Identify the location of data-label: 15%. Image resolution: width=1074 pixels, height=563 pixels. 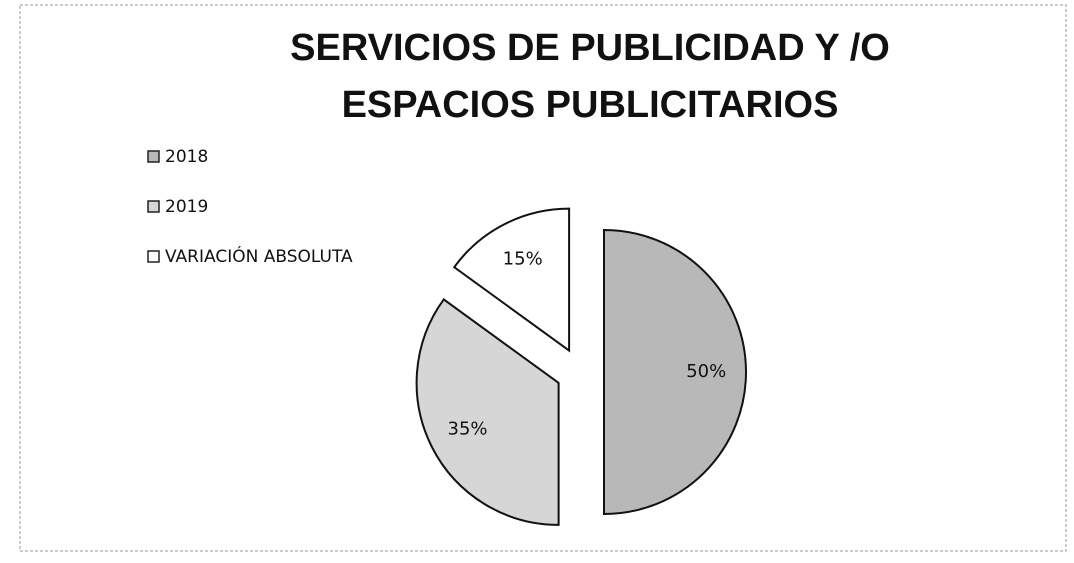
(523, 259).